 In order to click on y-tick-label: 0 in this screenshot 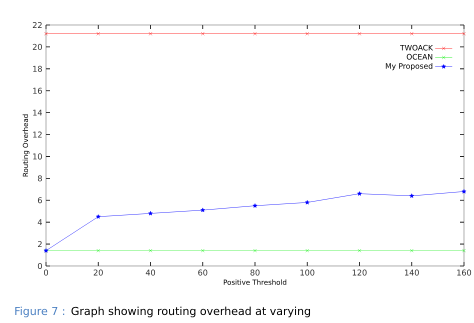, I will do `click(40, 266)`.